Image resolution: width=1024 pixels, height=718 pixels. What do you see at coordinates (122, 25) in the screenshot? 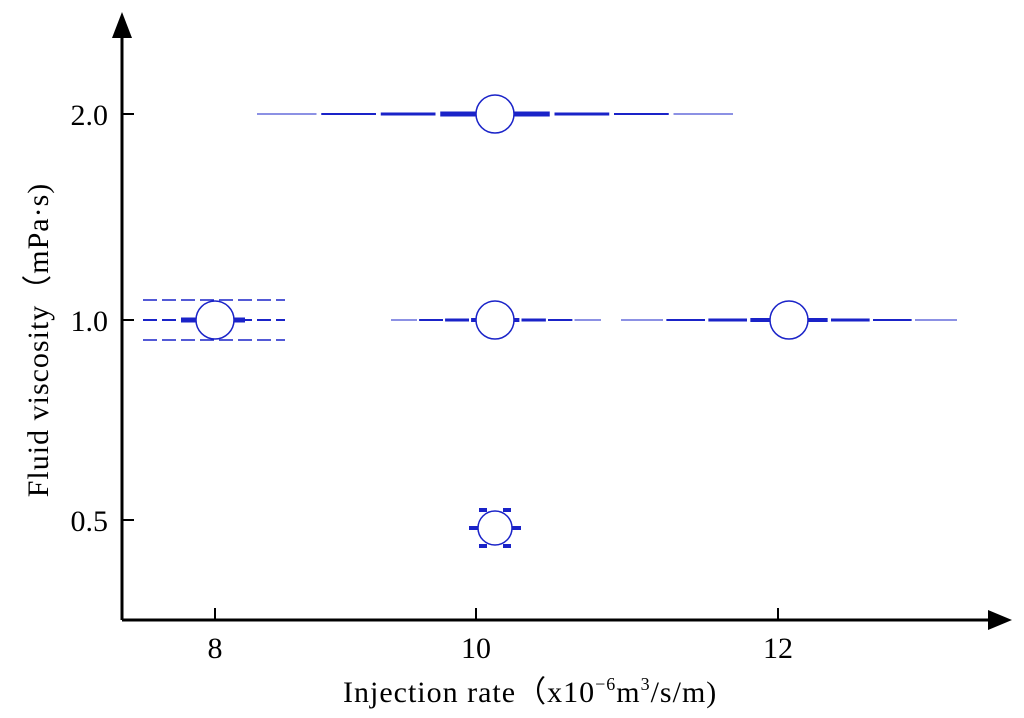
I see `y-axis-arrow` at bounding box center [122, 25].